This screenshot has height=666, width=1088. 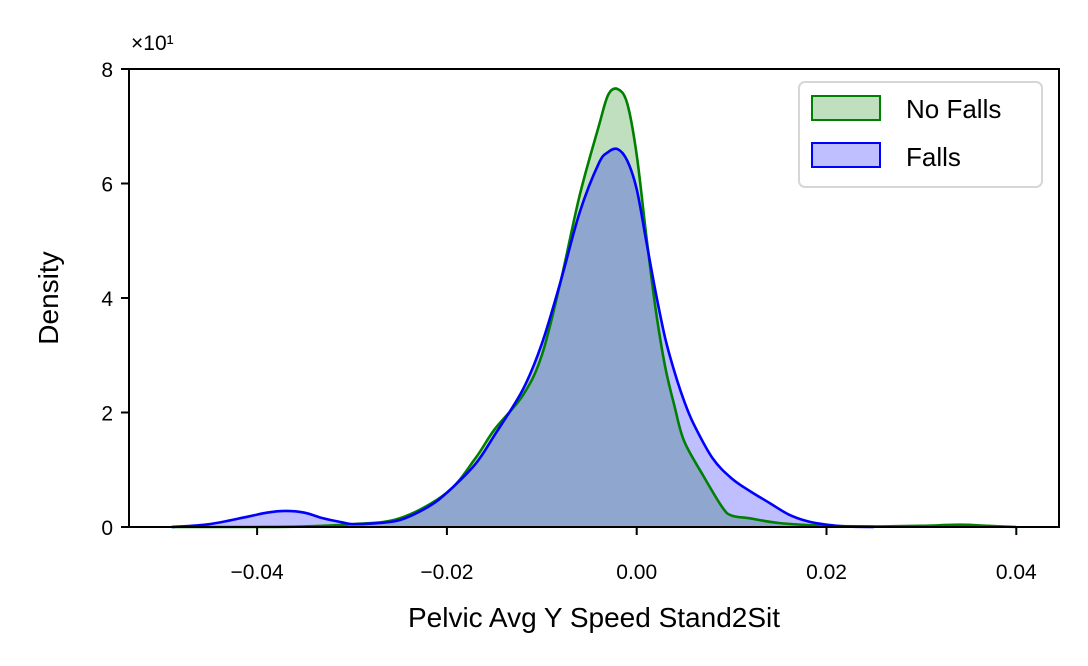 I want to click on x-axis-label: Pelvic Avg Y Speed Stand2Sit, so click(x=594, y=617).